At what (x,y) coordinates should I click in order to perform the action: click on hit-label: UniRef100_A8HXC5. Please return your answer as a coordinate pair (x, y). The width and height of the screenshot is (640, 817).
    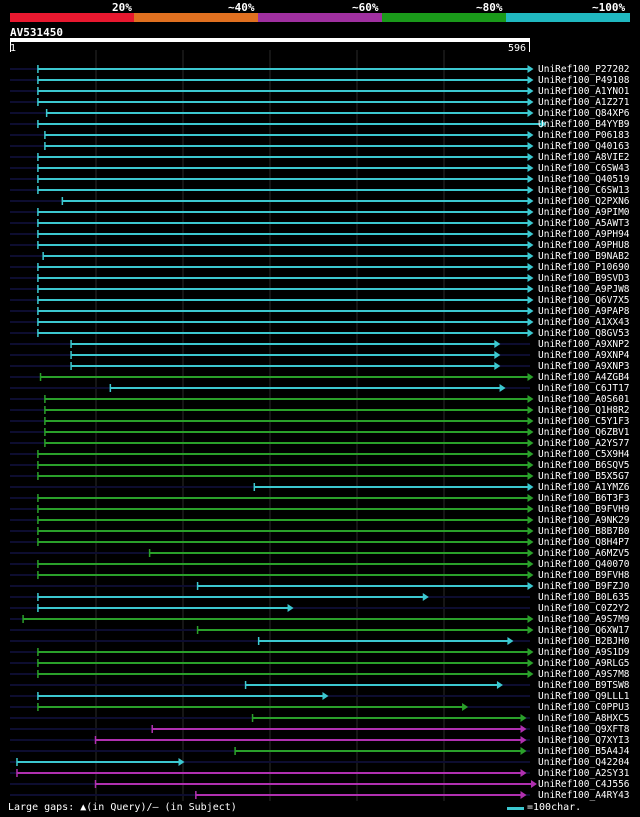
    Looking at the image, I should click on (584, 718).